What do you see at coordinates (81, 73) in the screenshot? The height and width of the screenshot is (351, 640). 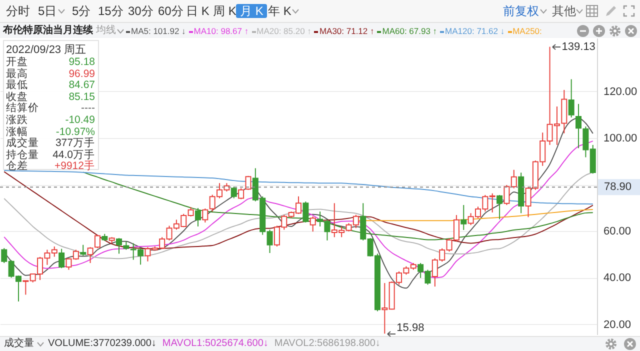 I see `annotation: 96.99` at bounding box center [81, 73].